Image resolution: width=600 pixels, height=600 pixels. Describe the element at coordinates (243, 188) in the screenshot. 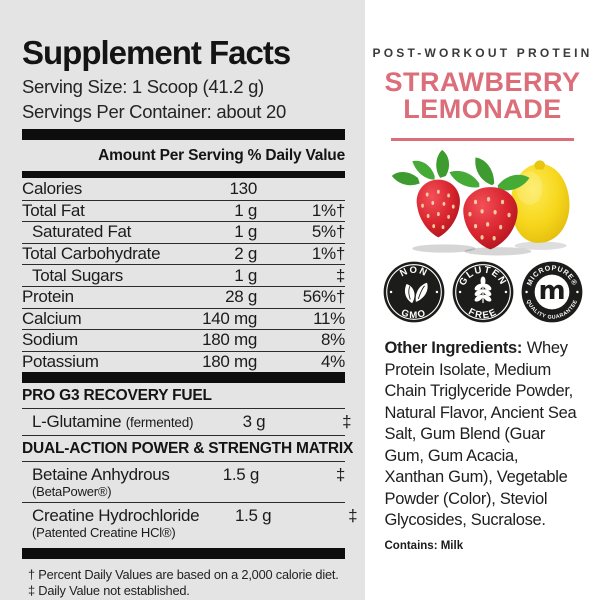

I see `nutrient-amount: 130` at that location.